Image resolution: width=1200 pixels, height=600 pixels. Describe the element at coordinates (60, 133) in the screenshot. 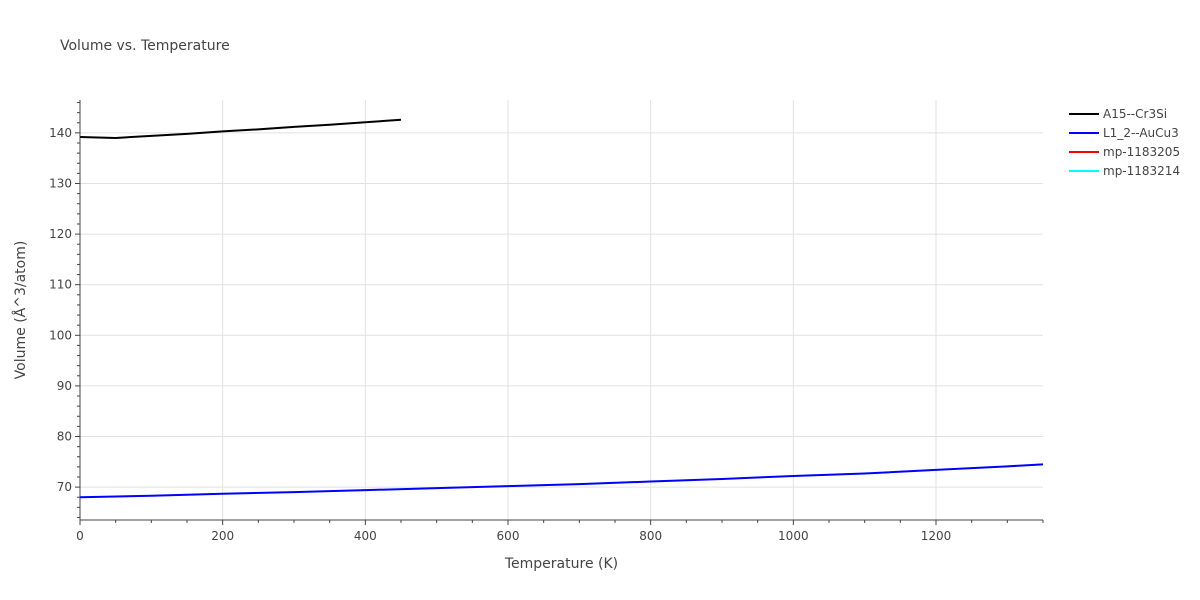

I see `y-tick-label: 140` at that location.